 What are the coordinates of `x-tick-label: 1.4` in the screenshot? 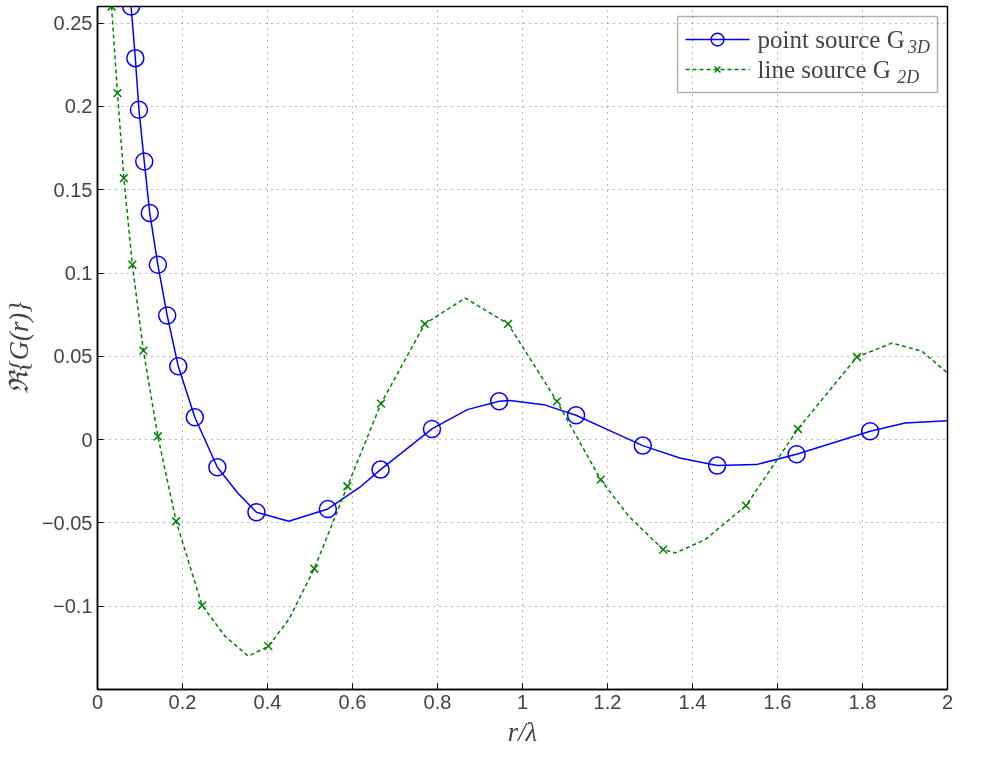 It's located at (692, 701).